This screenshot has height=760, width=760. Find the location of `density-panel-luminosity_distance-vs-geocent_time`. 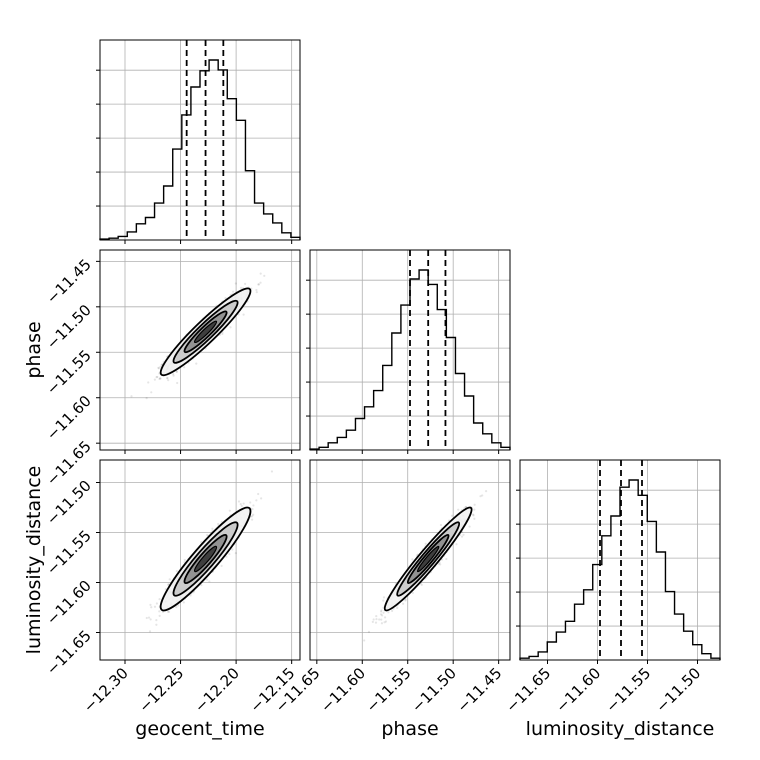

density-panel-luminosity_distance-vs-geocent_time is located at coordinates (198, 561).